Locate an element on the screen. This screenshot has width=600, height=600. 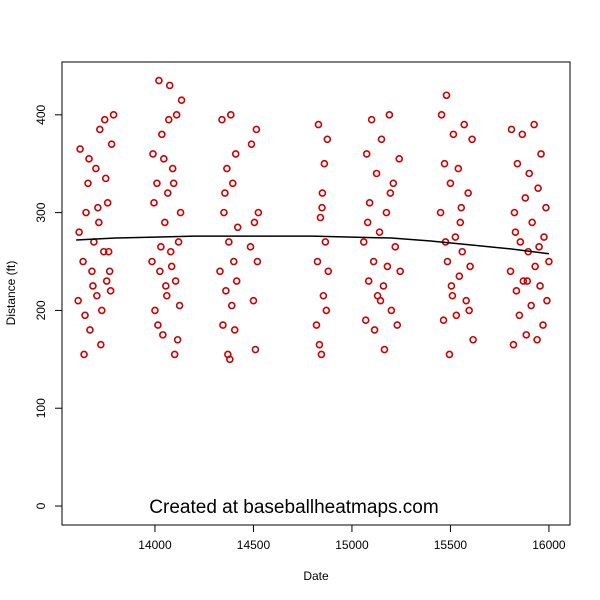
y-tick-label: 0 is located at coordinates (41, 505).